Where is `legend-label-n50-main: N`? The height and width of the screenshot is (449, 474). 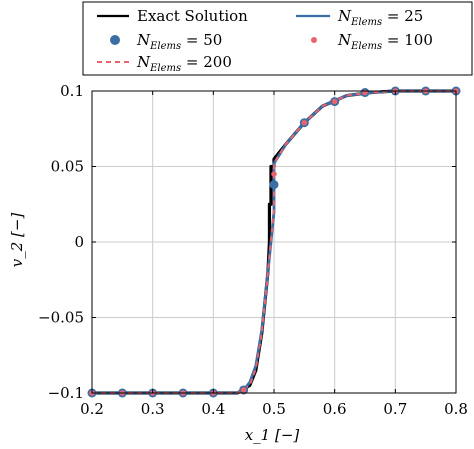 legend-label-n50-main: N is located at coordinates (143, 40).